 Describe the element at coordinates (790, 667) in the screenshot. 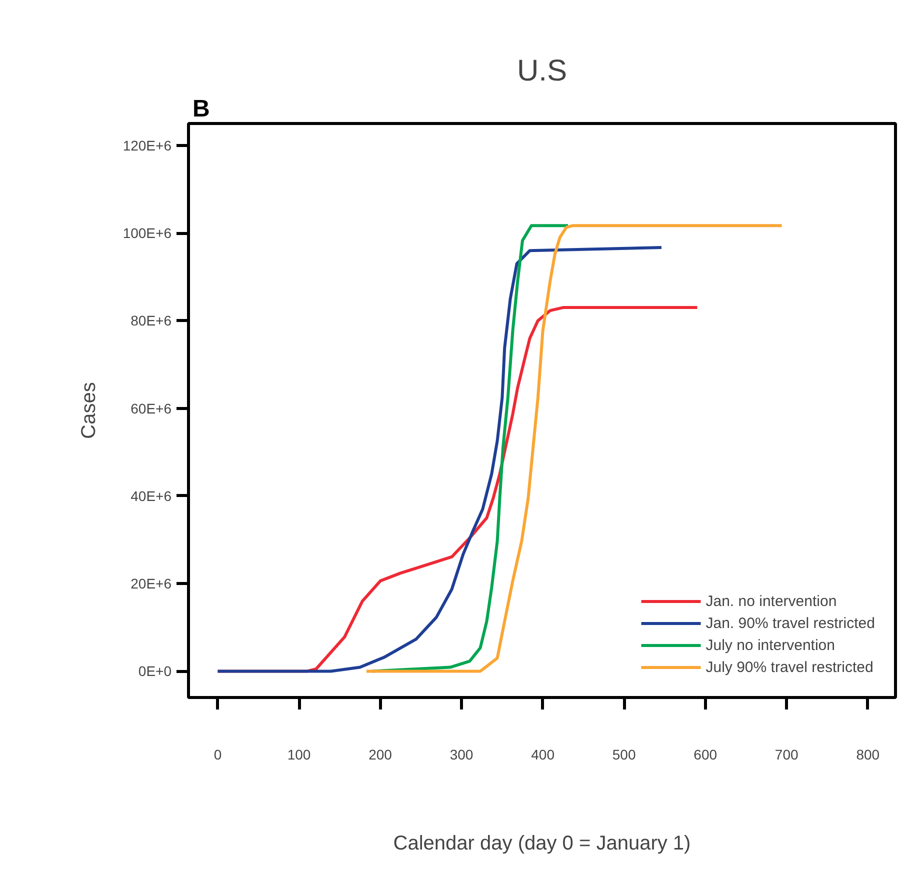

I see `legend-label: July 90% travel restricted` at that location.